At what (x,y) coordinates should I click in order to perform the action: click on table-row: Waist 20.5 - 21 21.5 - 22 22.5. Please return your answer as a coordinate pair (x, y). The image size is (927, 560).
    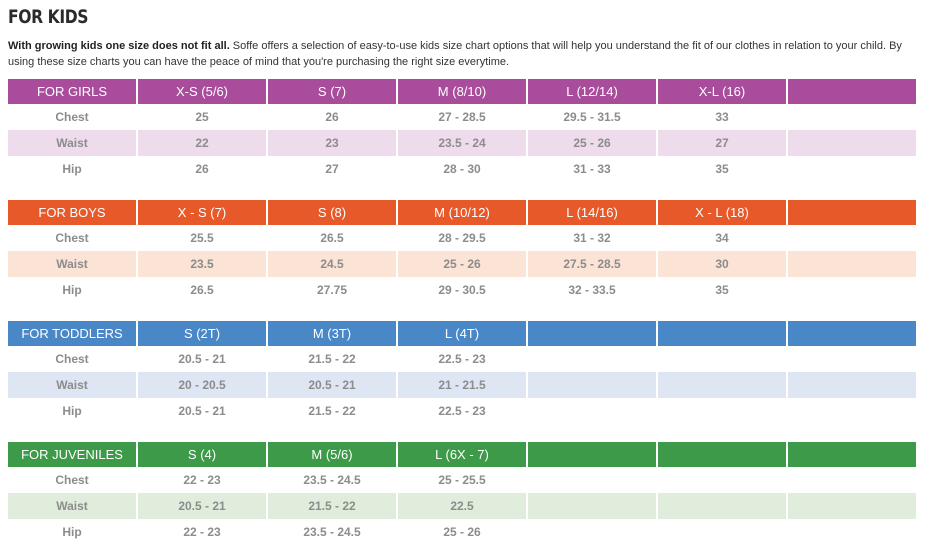
    Looking at the image, I should click on (462, 506).